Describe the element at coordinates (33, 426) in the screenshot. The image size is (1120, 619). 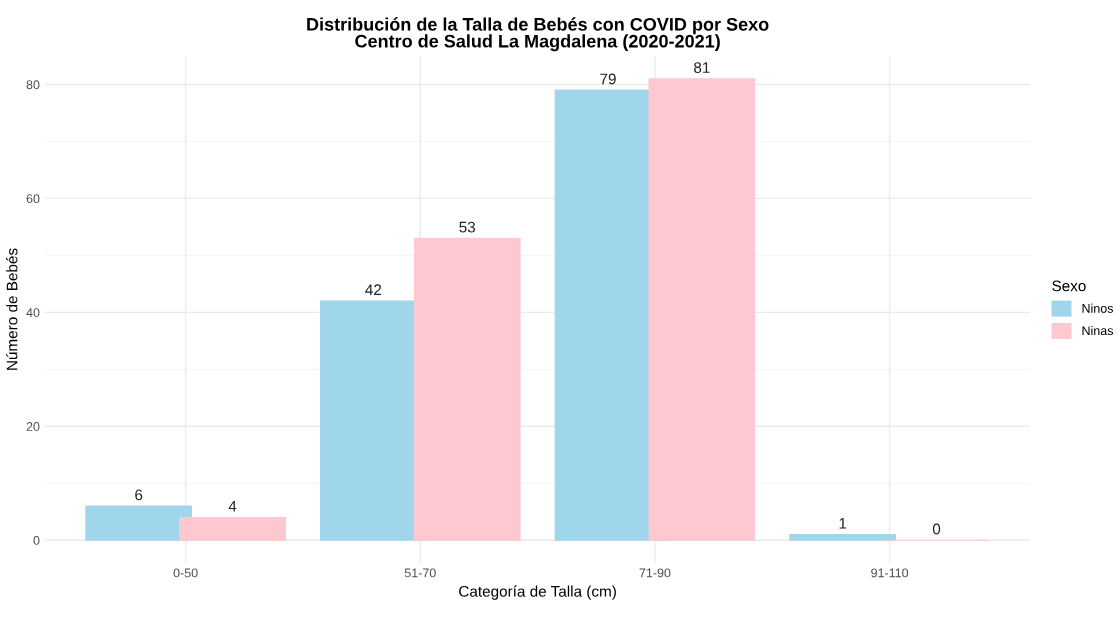
I see `y-tick-label: 20` at that location.